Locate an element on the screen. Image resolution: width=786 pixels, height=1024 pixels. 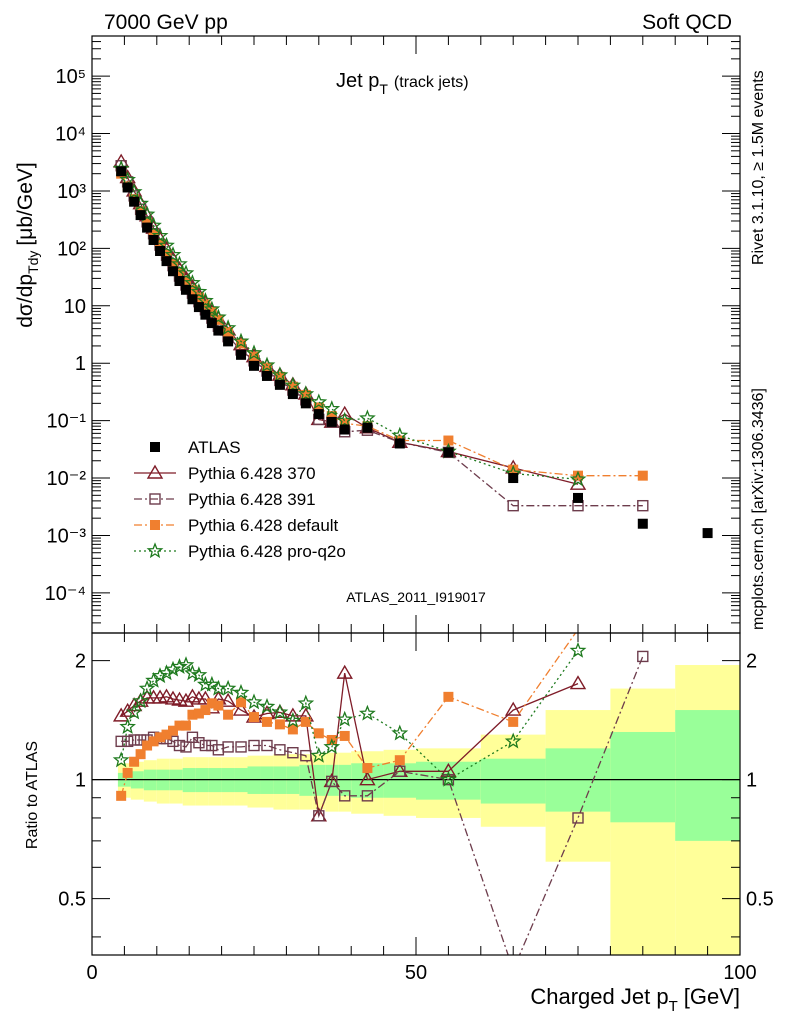
main-title: Jet pT (track jets) is located at coordinates (402, 83).